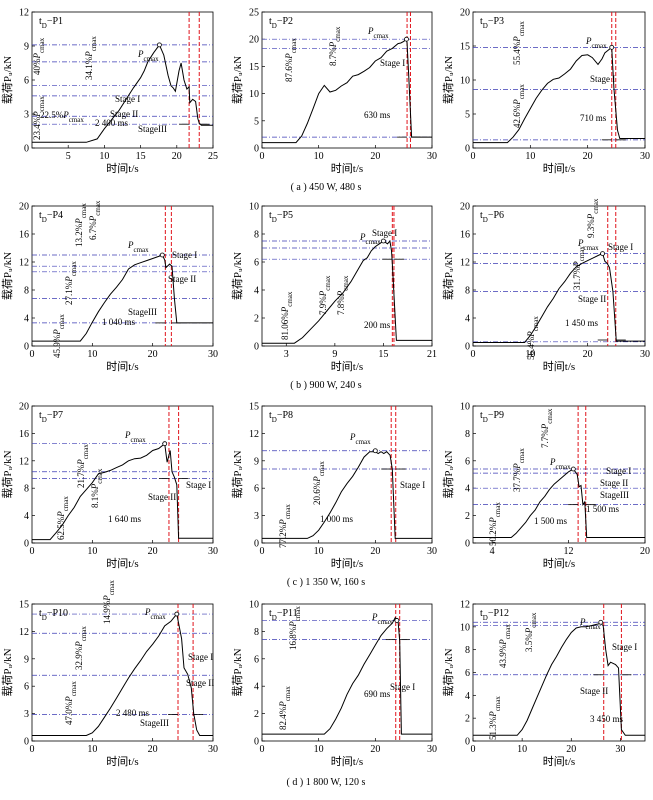 This screenshot has height=800, width=653. I want to click on percent-annotation: 50.2%Pcmax, so click(495, 524).